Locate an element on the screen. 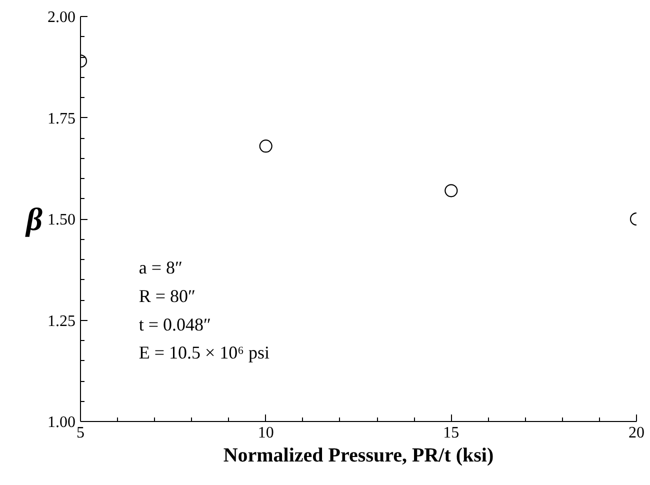  annotation: R = 80″ is located at coordinates (167, 296).